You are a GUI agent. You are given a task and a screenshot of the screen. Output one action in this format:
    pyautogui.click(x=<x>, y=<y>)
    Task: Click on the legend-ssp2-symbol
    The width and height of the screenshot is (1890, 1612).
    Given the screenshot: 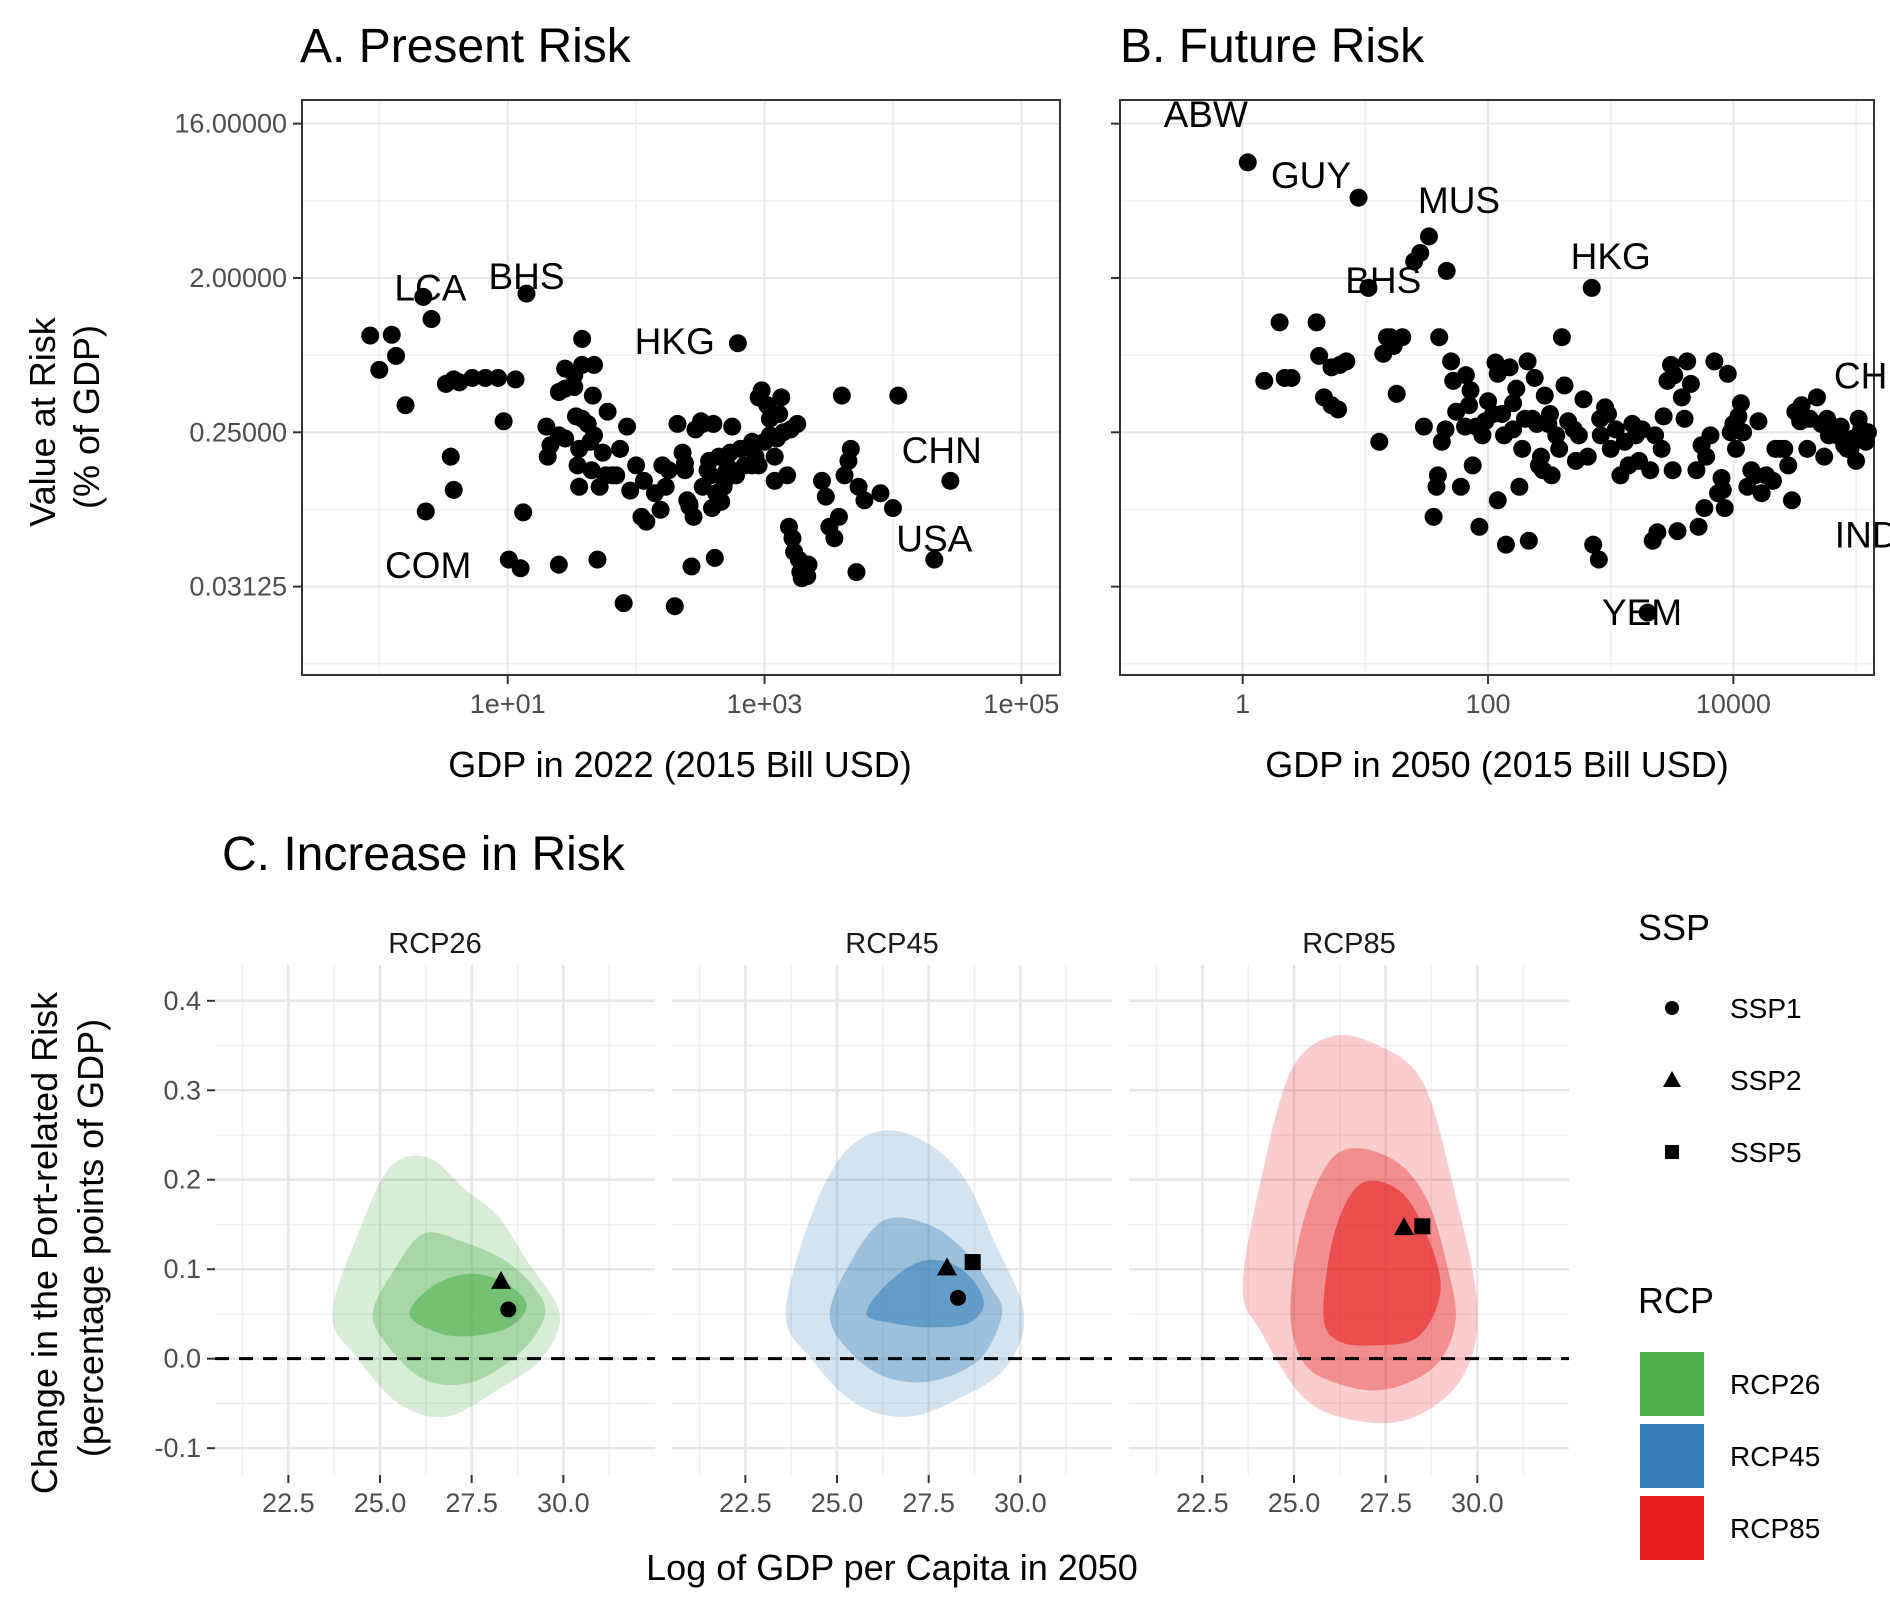 What is the action you would take?
    pyautogui.click(x=1672, y=1079)
    